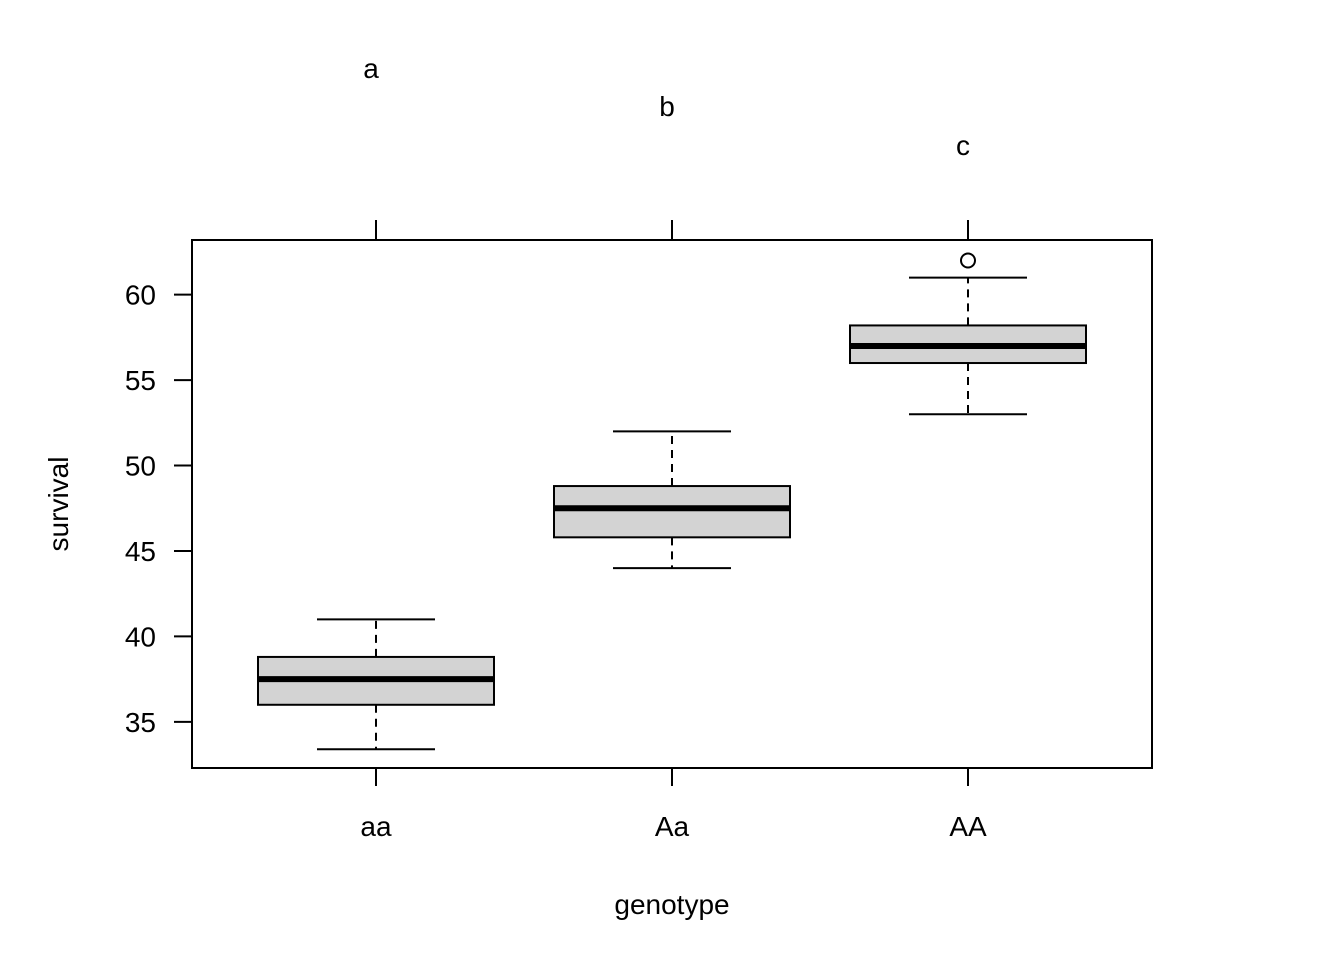 The image size is (1344, 960). Describe the element at coordinates (968, 260) in the screenshot. I see `outlier-point` at that location.